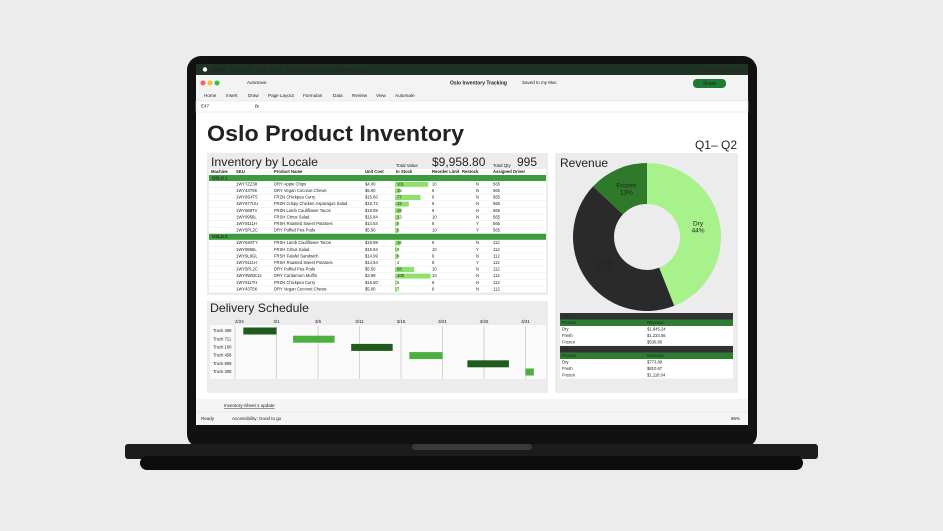 The image size is (943, 531). What do you see at coordinates (655, 362) in the screenshot?
I see `cell: $773.89` at bounding box center [655, 362].